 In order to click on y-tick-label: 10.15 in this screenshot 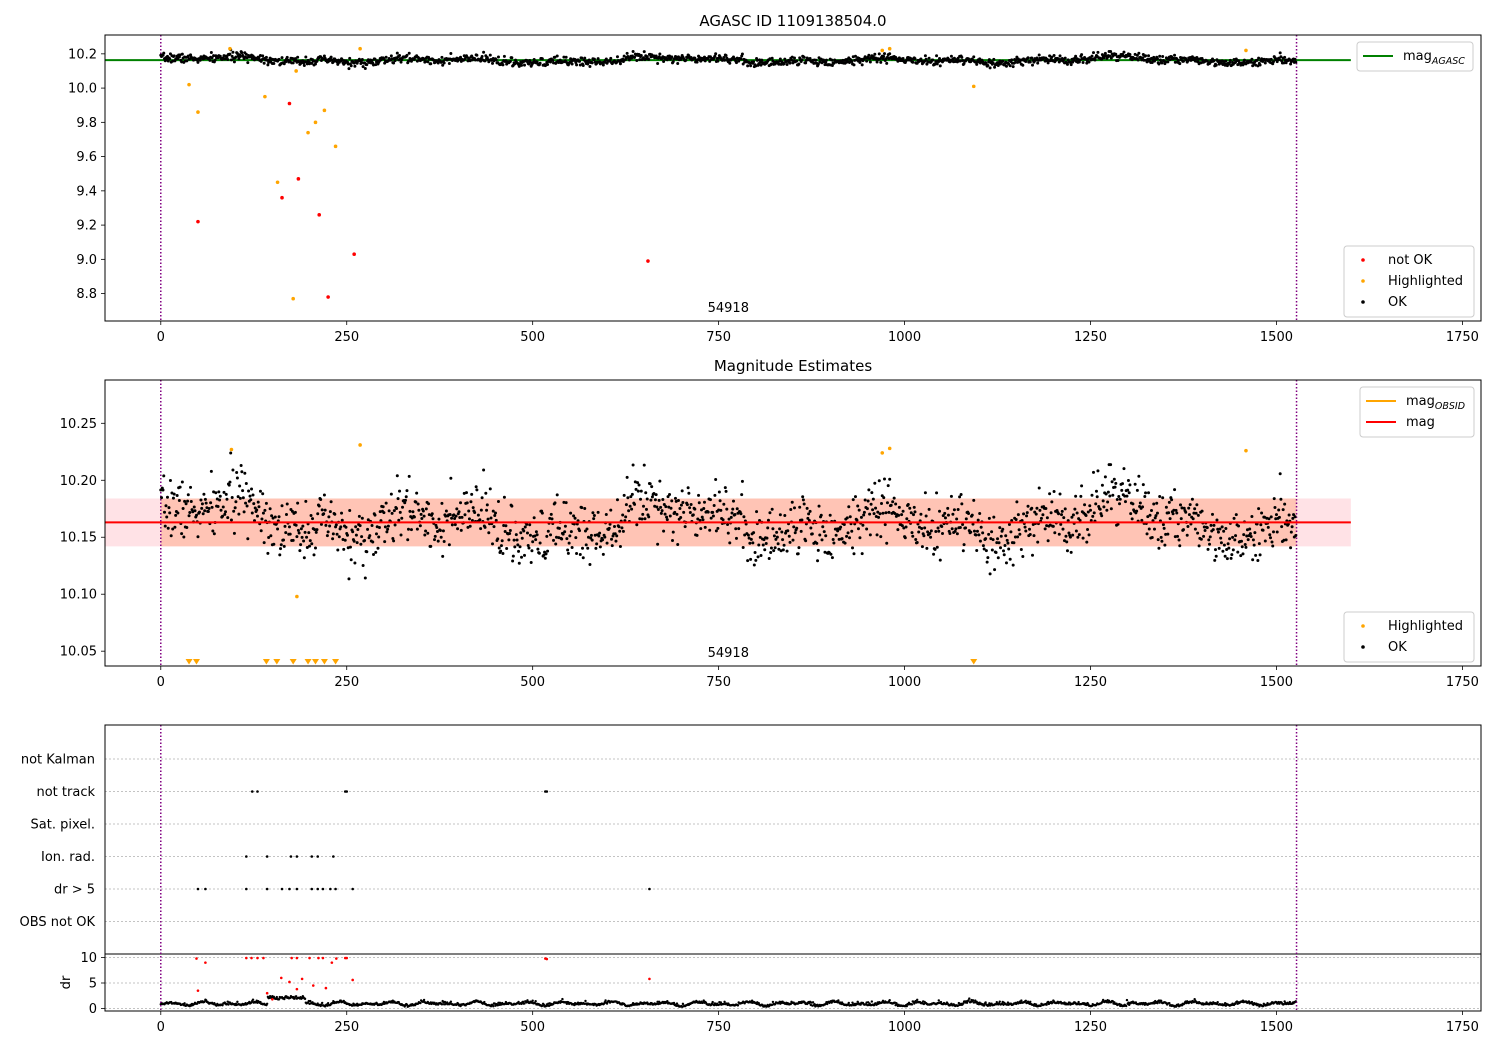, I will do `click(78, 538)`.